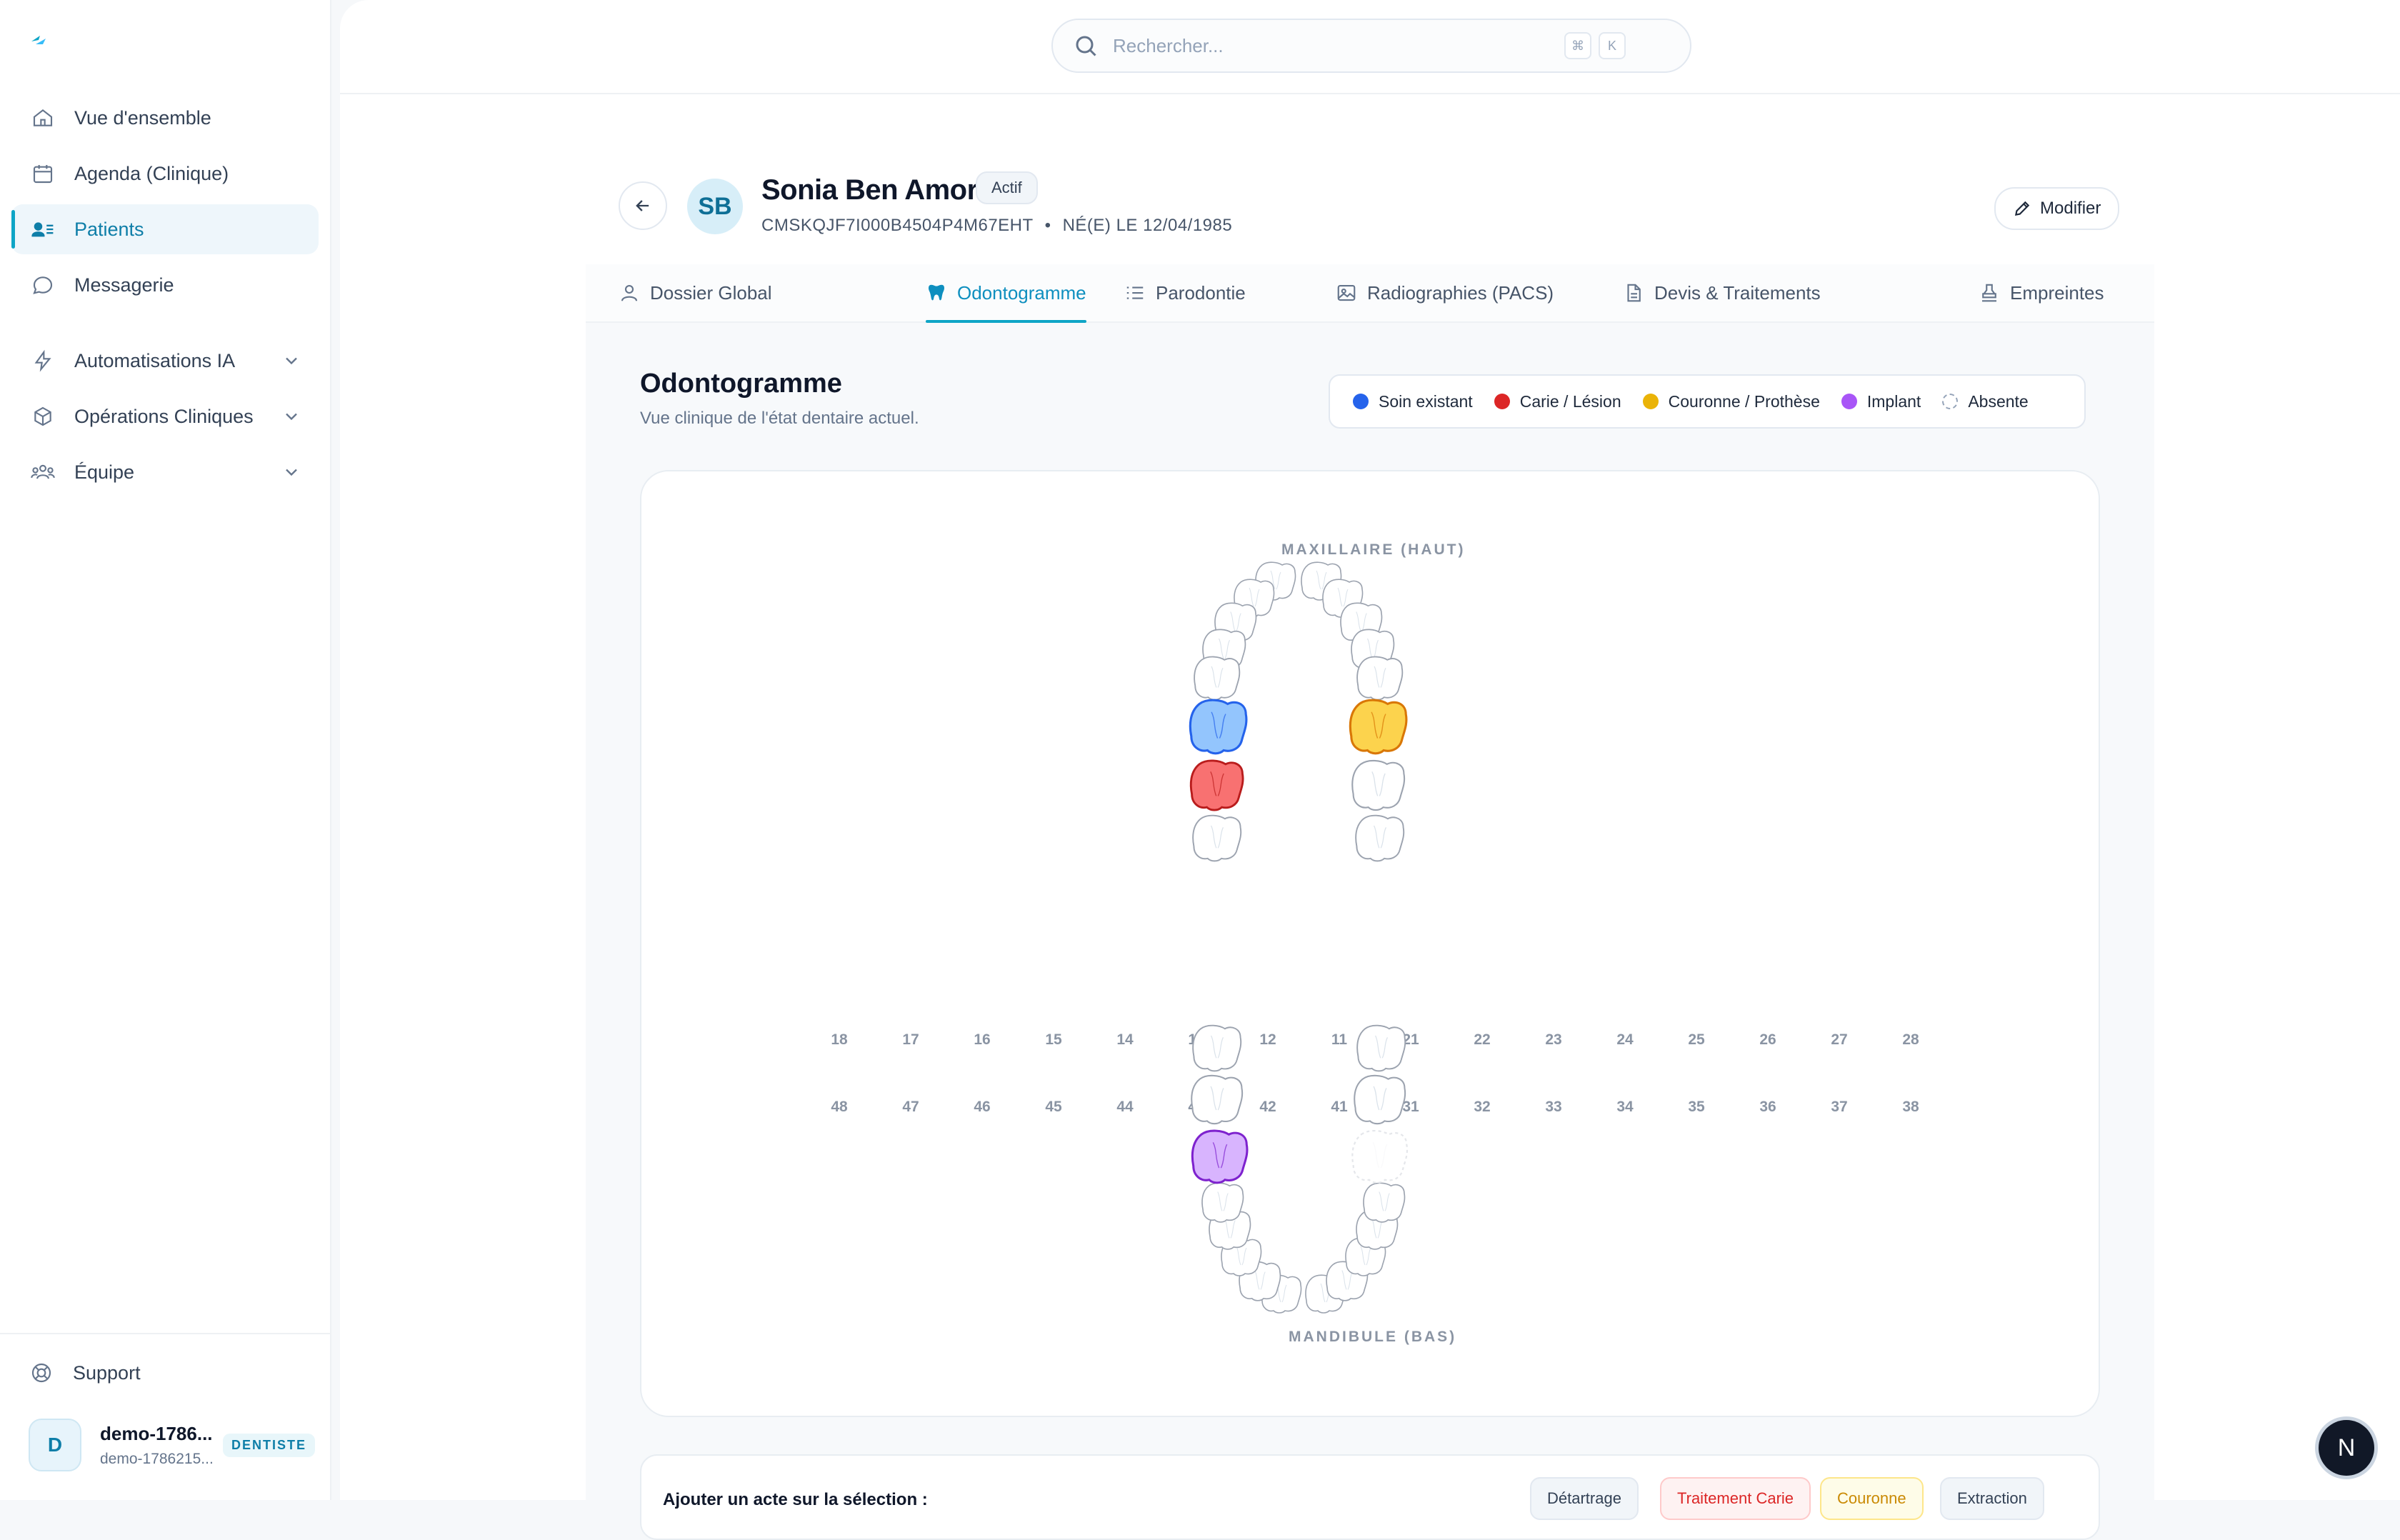 The width and height of the screenshot is (2400, 1540). Describe the element at coordinates (1021, 292) in the screenshot. I see `tab-label: Odontogramme` at that location.